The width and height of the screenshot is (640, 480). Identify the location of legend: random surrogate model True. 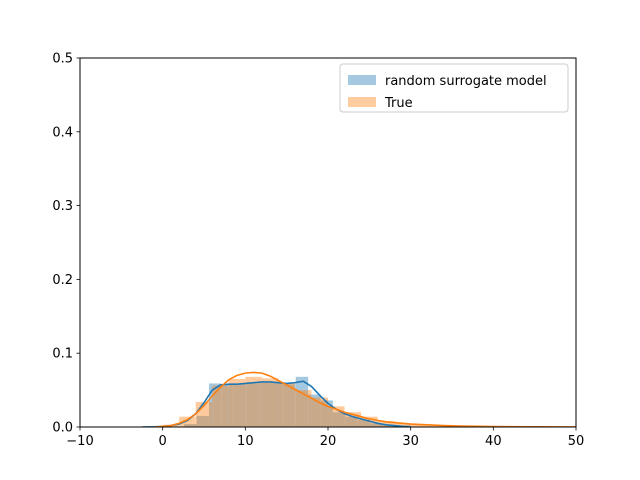
(454, 88).